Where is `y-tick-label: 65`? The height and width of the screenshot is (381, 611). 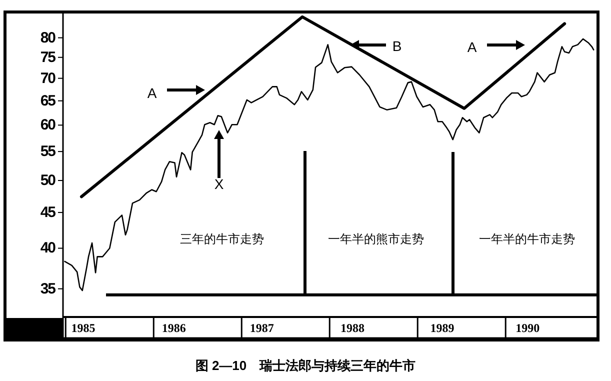
y-tick-label: 65 is located at coordinates (48, 101).